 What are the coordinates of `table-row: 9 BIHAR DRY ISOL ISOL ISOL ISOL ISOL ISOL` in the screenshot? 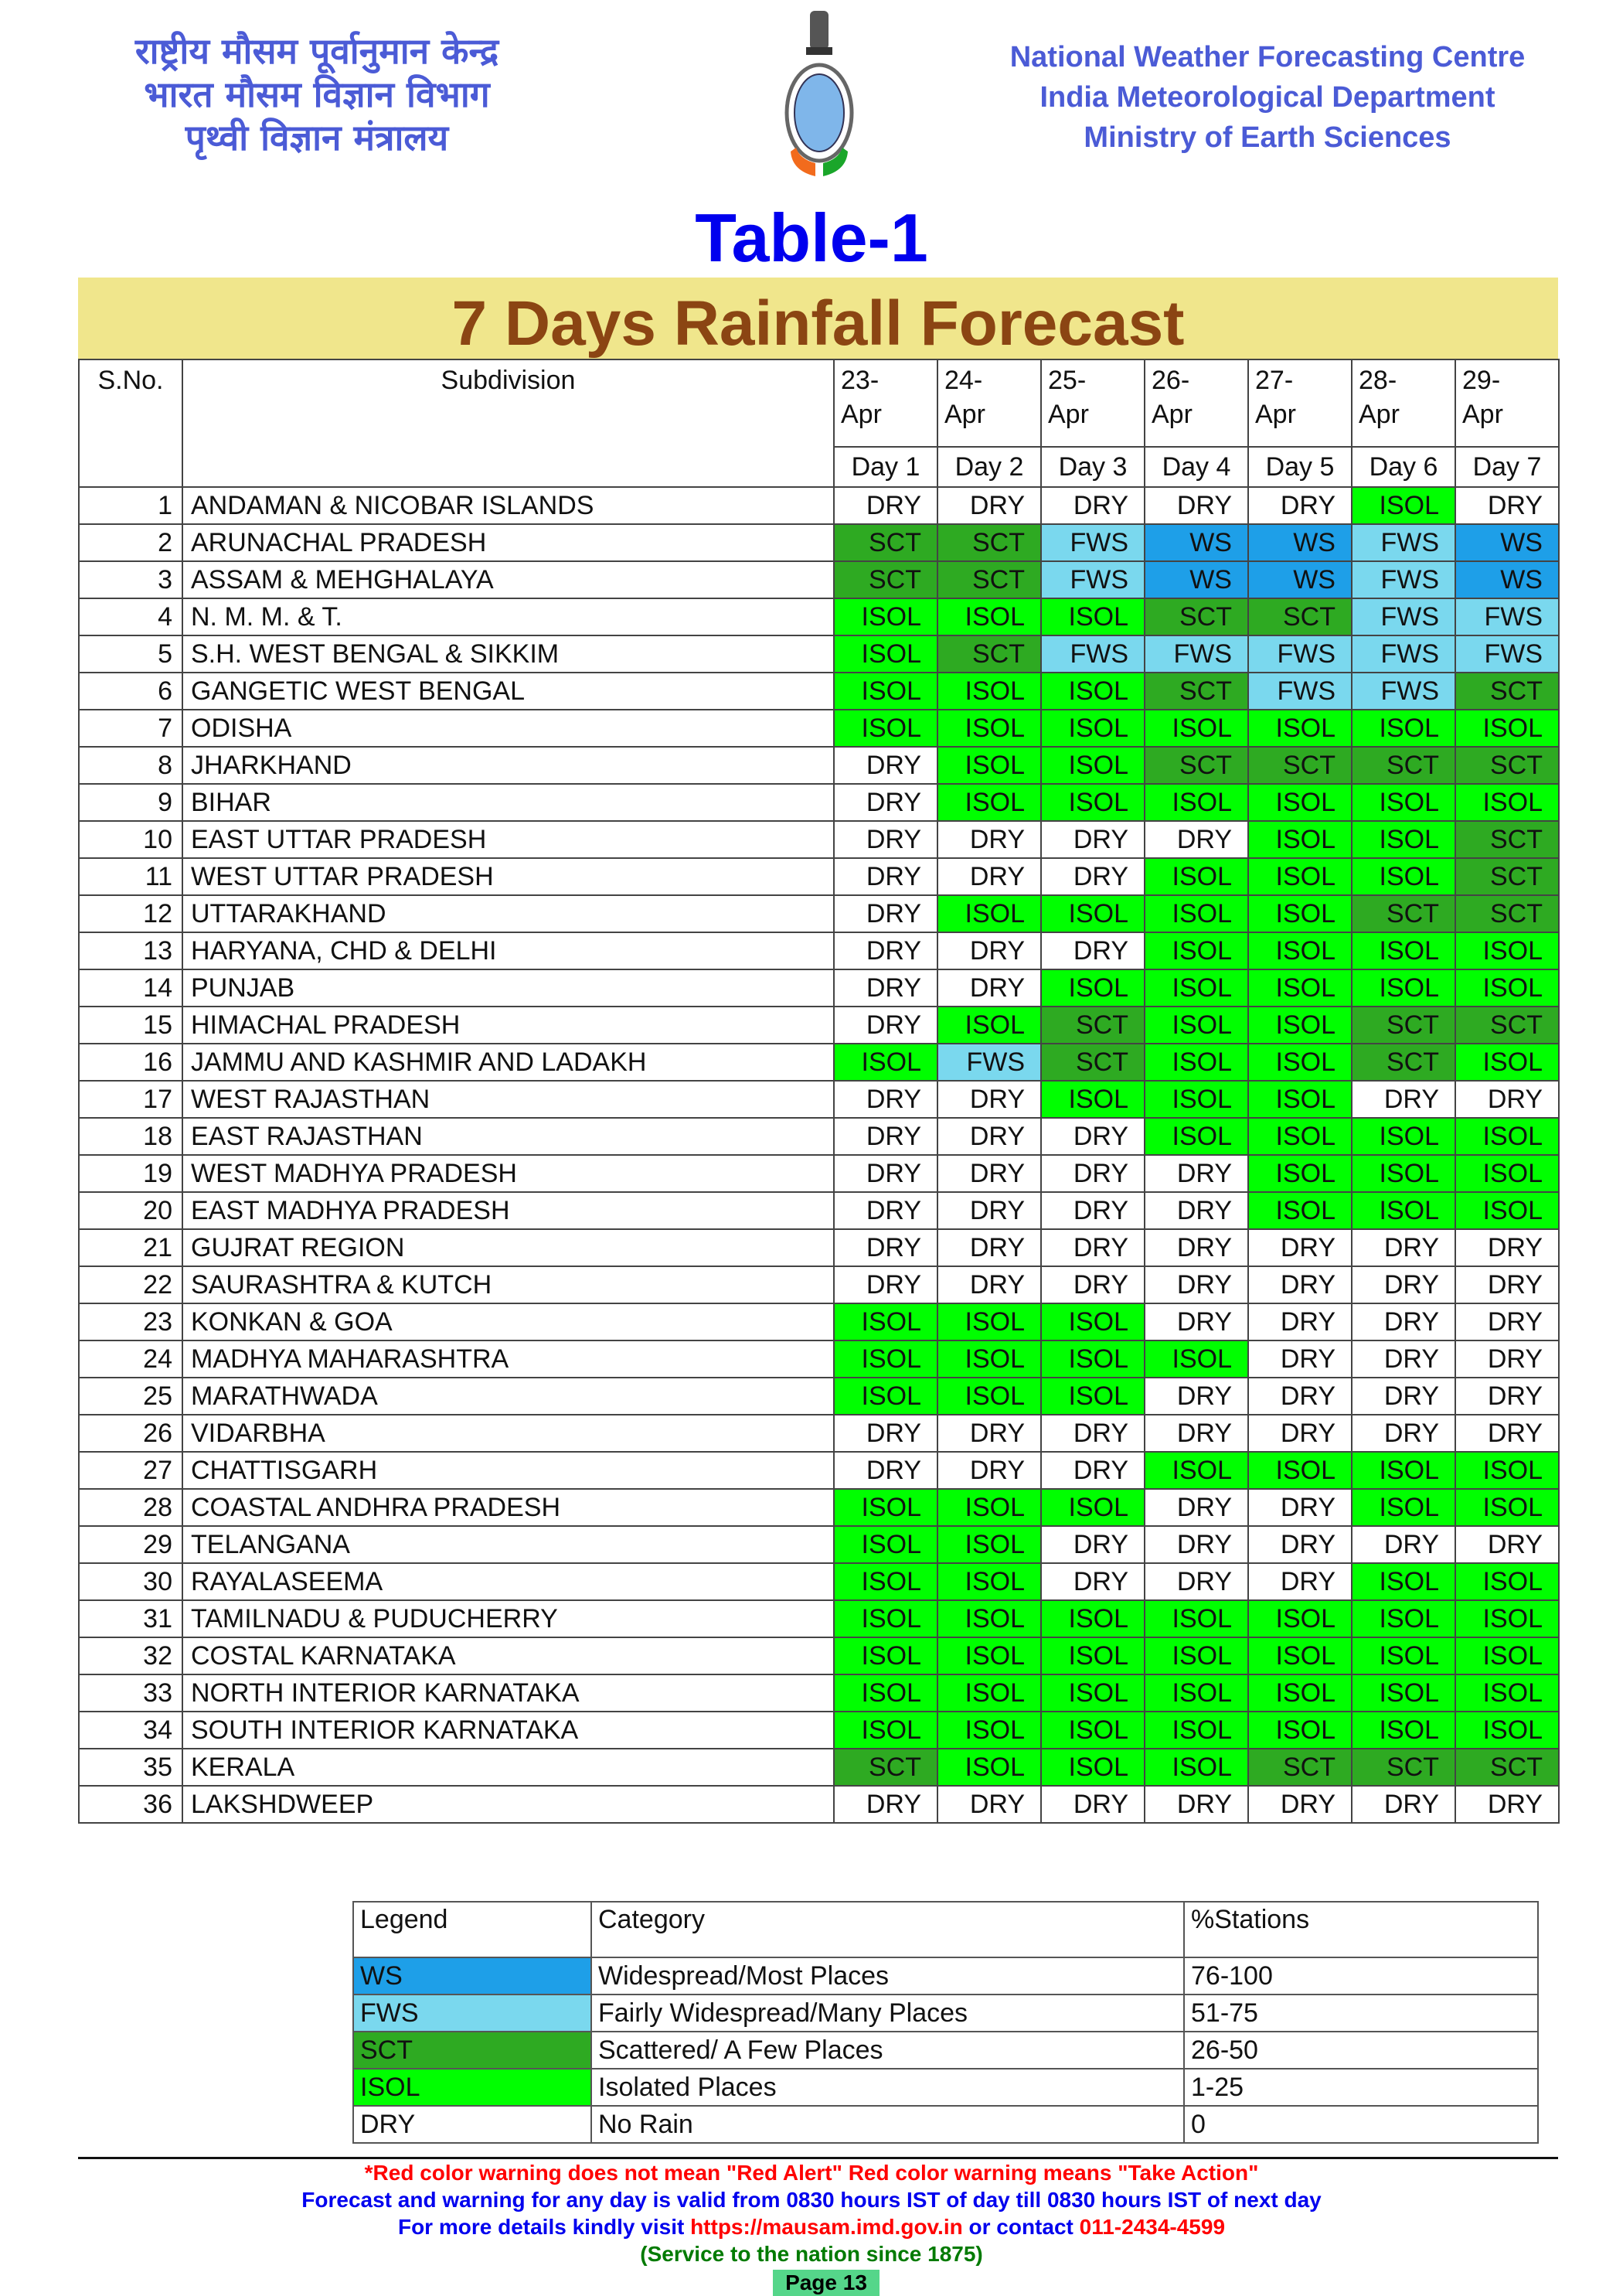 It's located at (819, 802).